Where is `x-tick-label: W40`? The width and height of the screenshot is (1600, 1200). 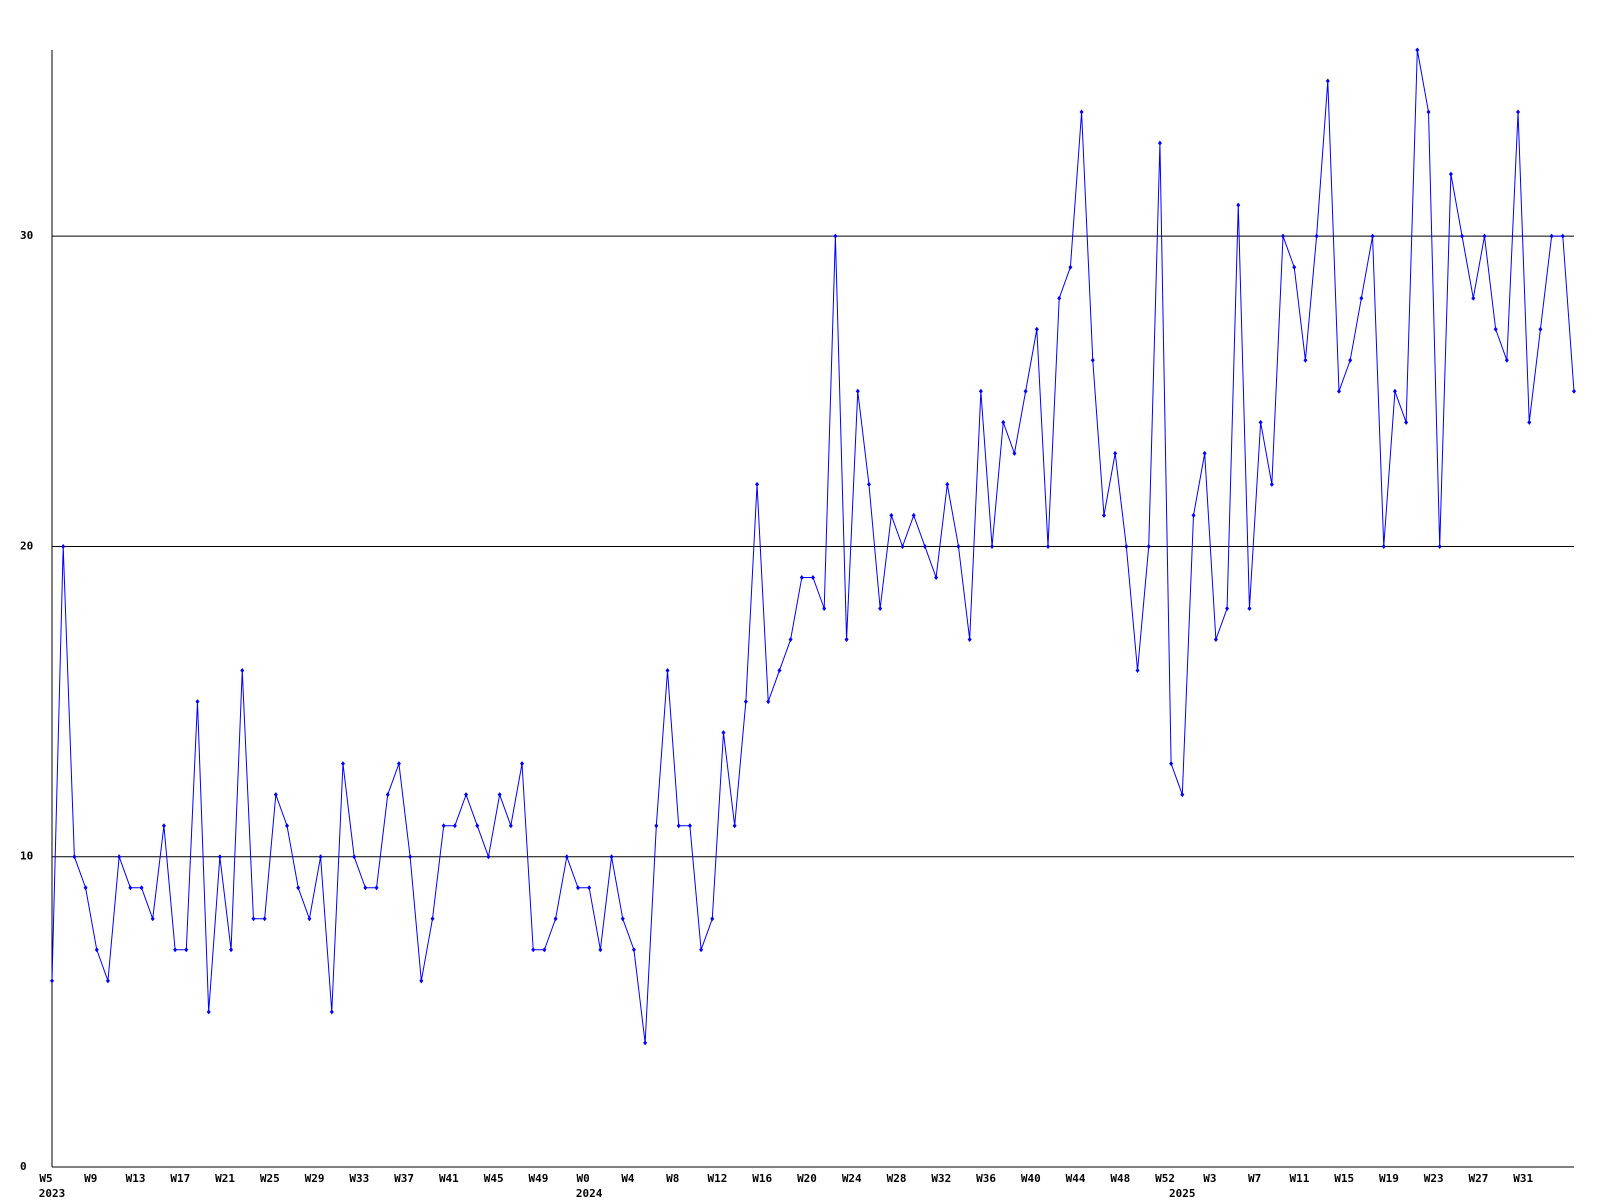
x-tick-label: W40 is located at coordinates (1031, 1178).